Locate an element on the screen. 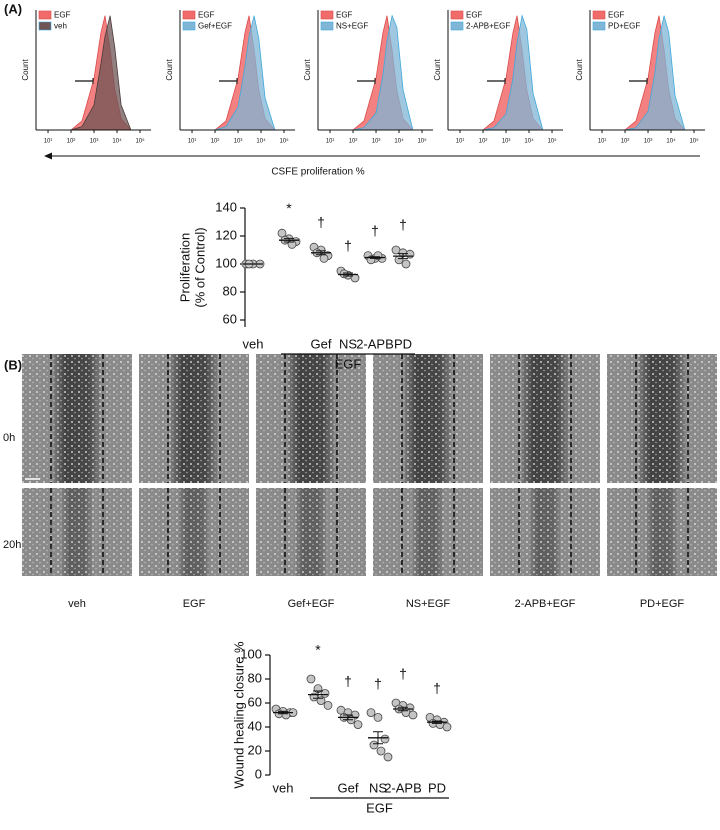 Image resolution: width=720 pixels, height=830 pixels. column-label: NS+EGF is located at coordinates (428, 604).